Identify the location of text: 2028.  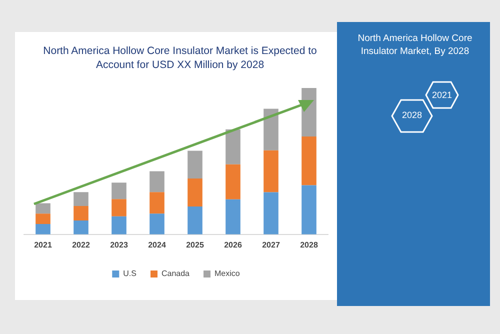
(412, 115).